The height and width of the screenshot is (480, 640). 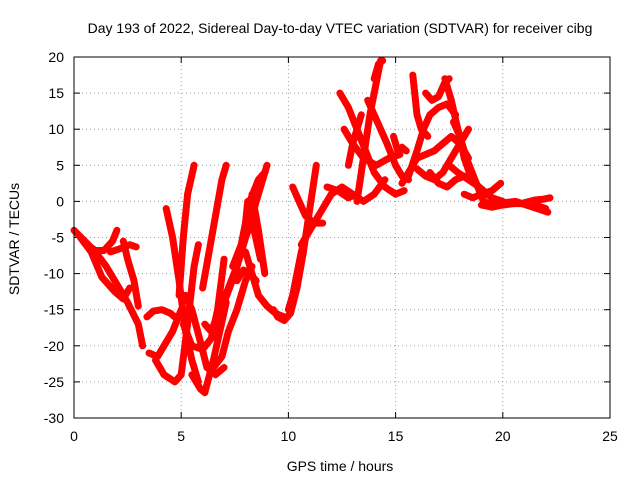 What do you see at coordinates (58, 238) in the screenshot?
I see `y-tick-label: -5` at bounding box center [58, 238].